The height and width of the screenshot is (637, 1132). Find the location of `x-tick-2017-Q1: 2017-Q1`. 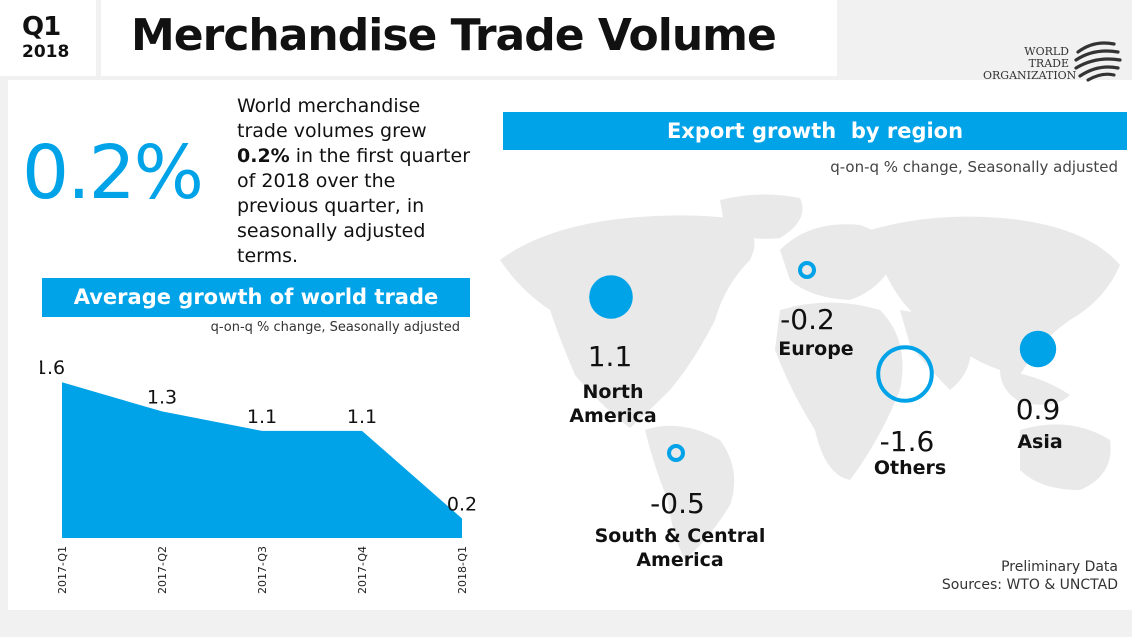

x-tick-2017-Q1: 2017-Q1 is located at coordinates (62, 570).